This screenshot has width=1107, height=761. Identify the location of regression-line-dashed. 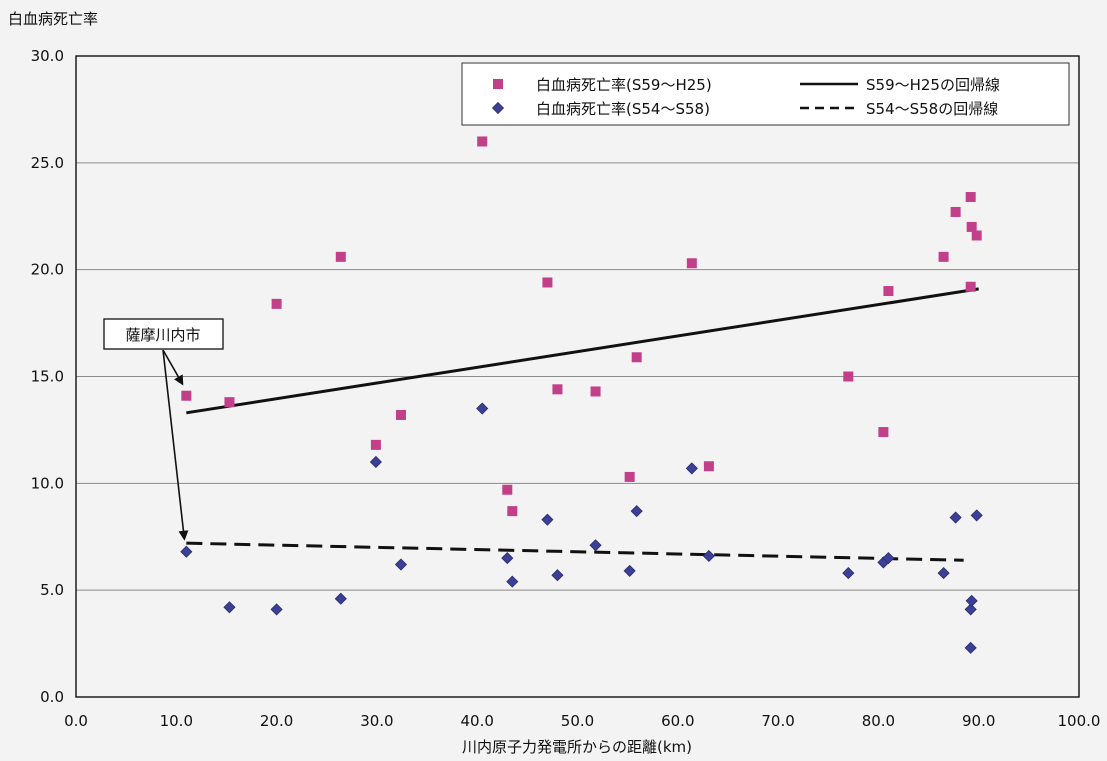
(575, 551).